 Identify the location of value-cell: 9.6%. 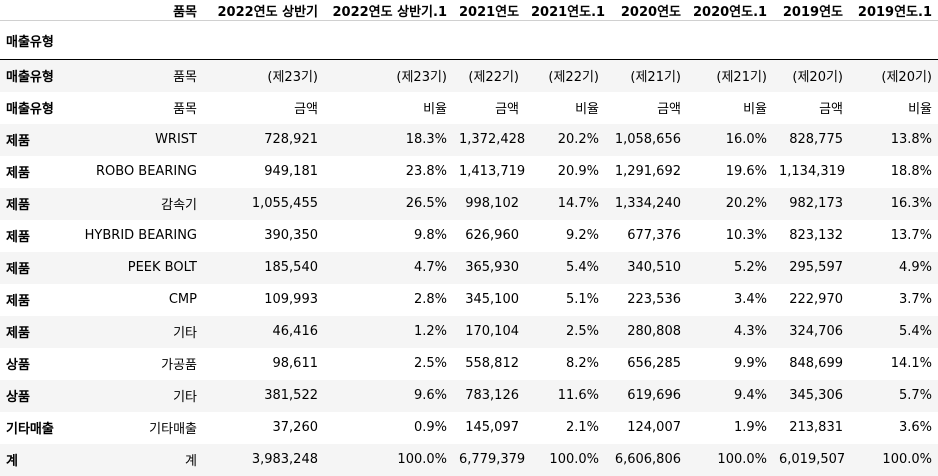
(430, 395).